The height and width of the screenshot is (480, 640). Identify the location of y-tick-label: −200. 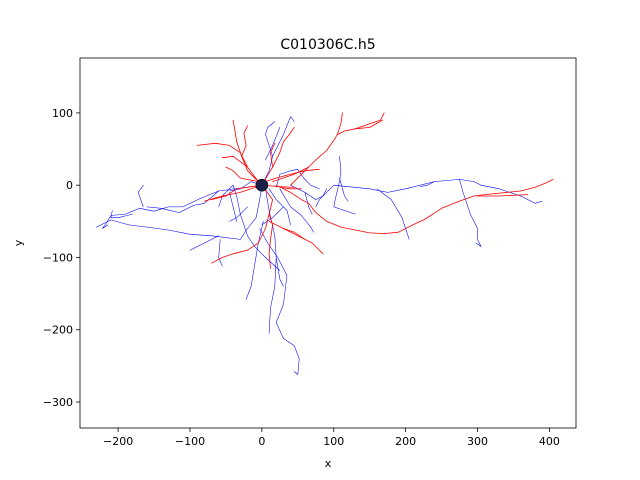
(58, 330).